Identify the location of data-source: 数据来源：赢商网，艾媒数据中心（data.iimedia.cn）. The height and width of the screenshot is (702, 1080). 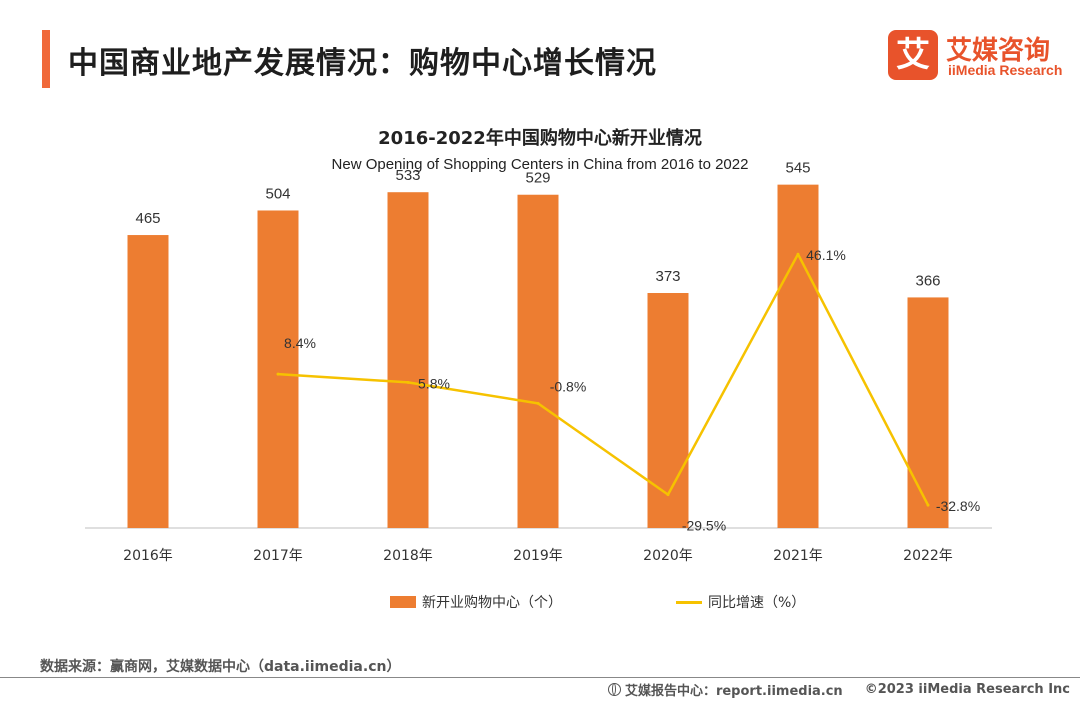
(220, 667).